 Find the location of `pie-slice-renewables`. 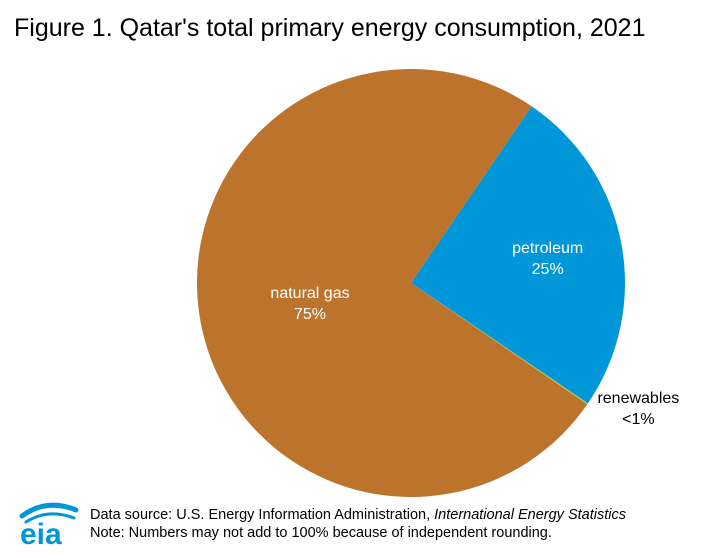

pie-slice-renewables is located at coordinates (499, 344).